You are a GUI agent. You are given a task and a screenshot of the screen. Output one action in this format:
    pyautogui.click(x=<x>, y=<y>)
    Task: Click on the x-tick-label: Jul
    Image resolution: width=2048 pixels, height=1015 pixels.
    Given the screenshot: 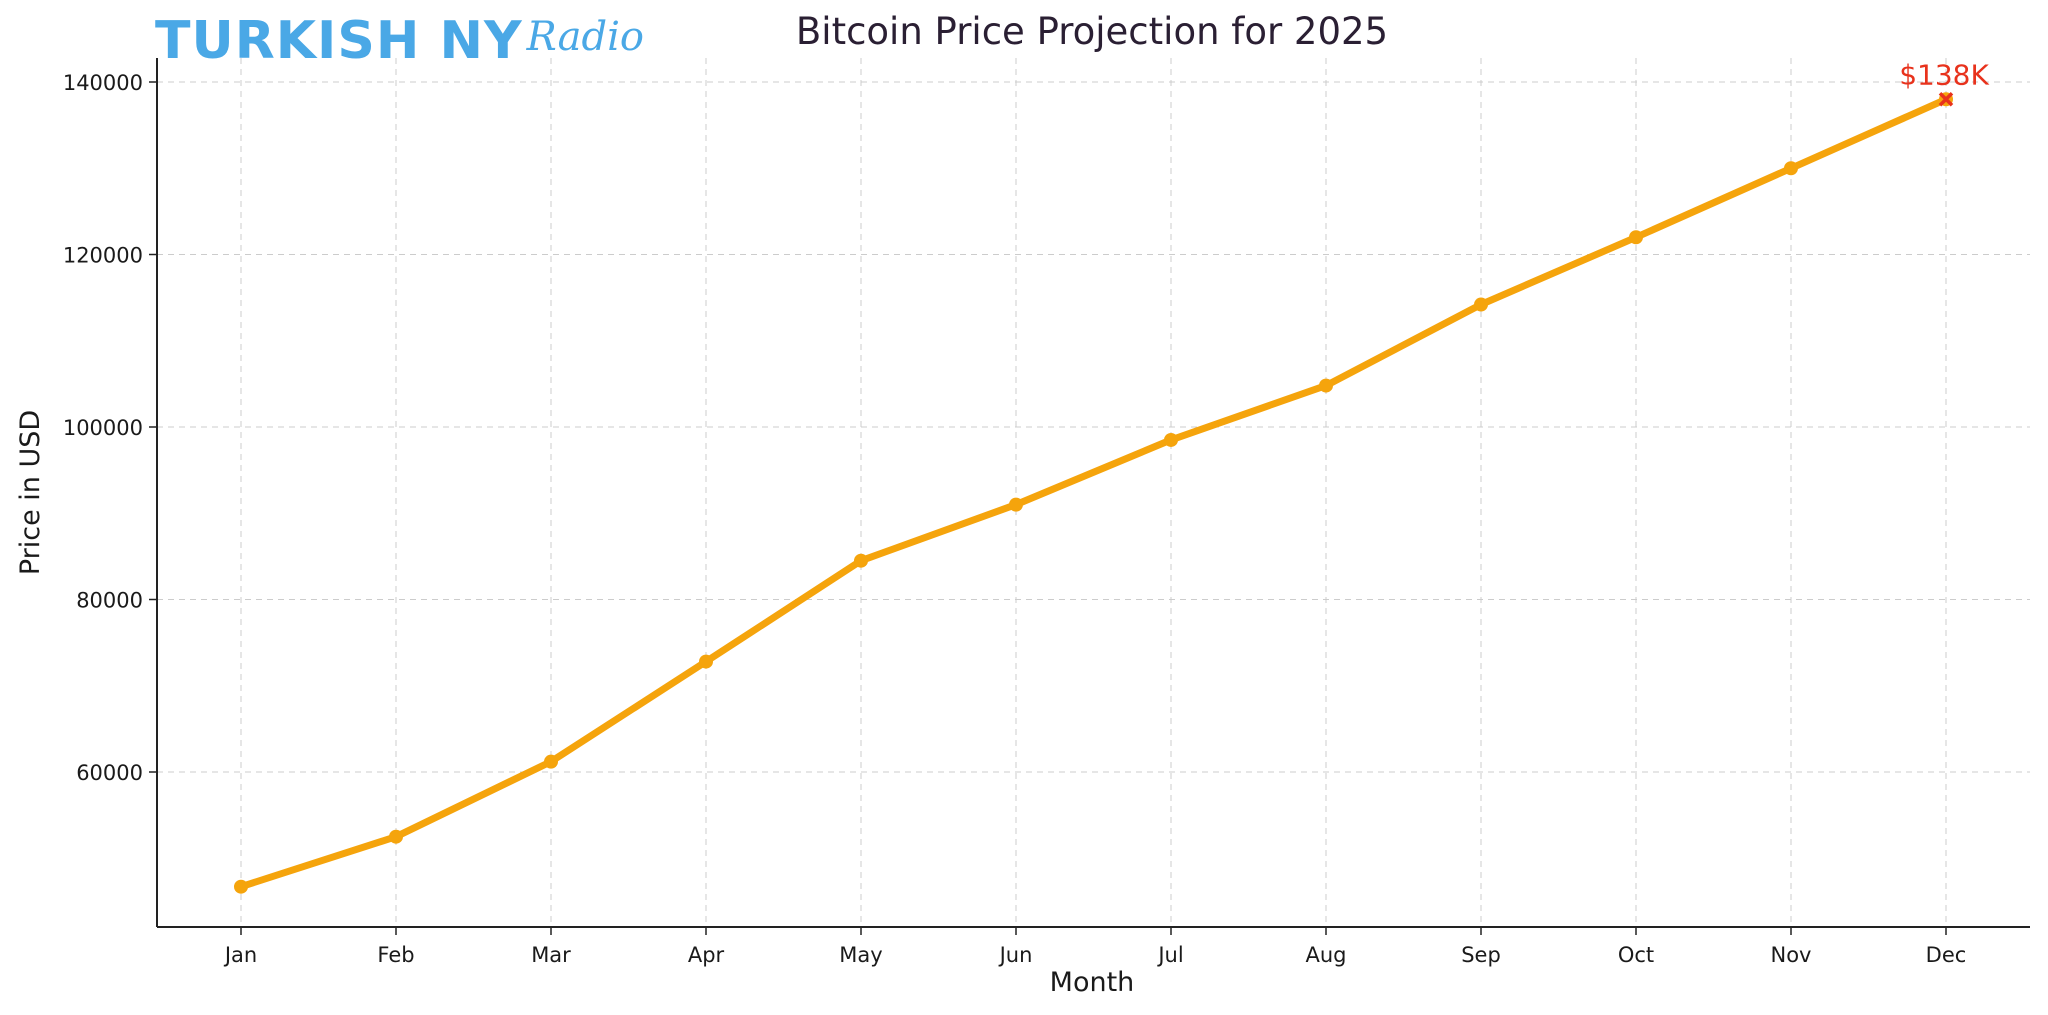 What is the action you would take?
    pyautogui.click(x=1169, y=955)
    